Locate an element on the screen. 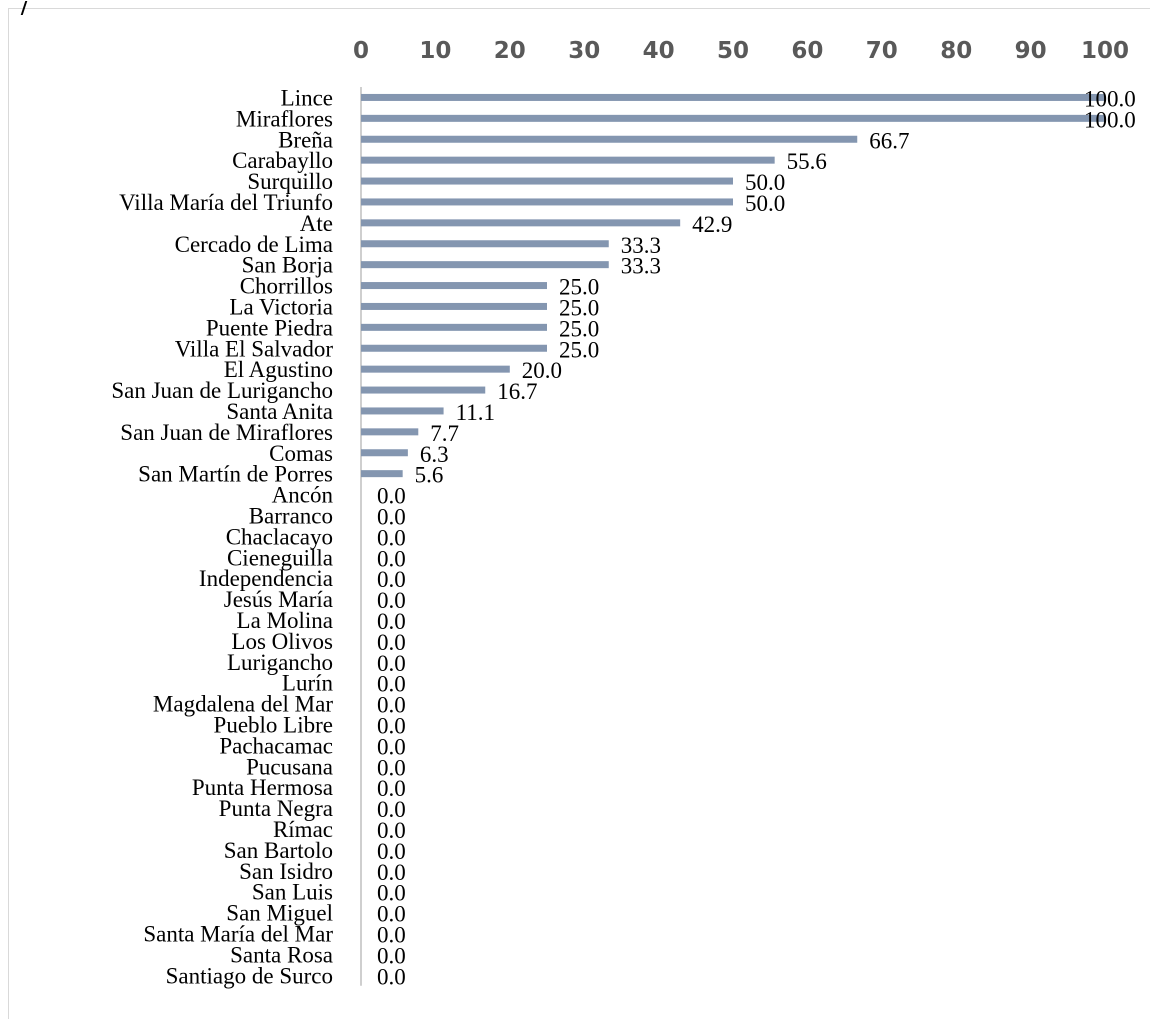  category-label: Carabayllo is located at coordinates (282, 160).